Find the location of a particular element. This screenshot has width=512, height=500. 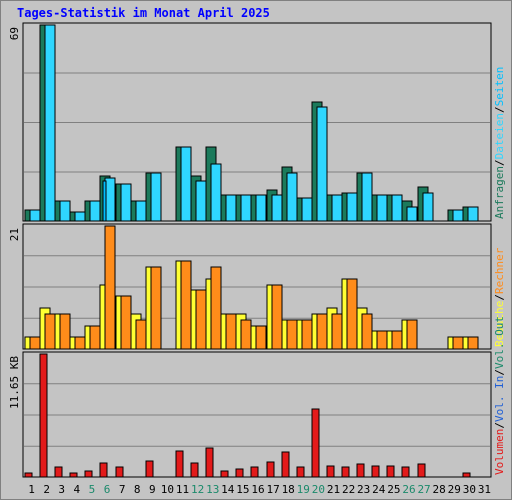

x-tick-label: 30 is located at coordinates (469, 489).